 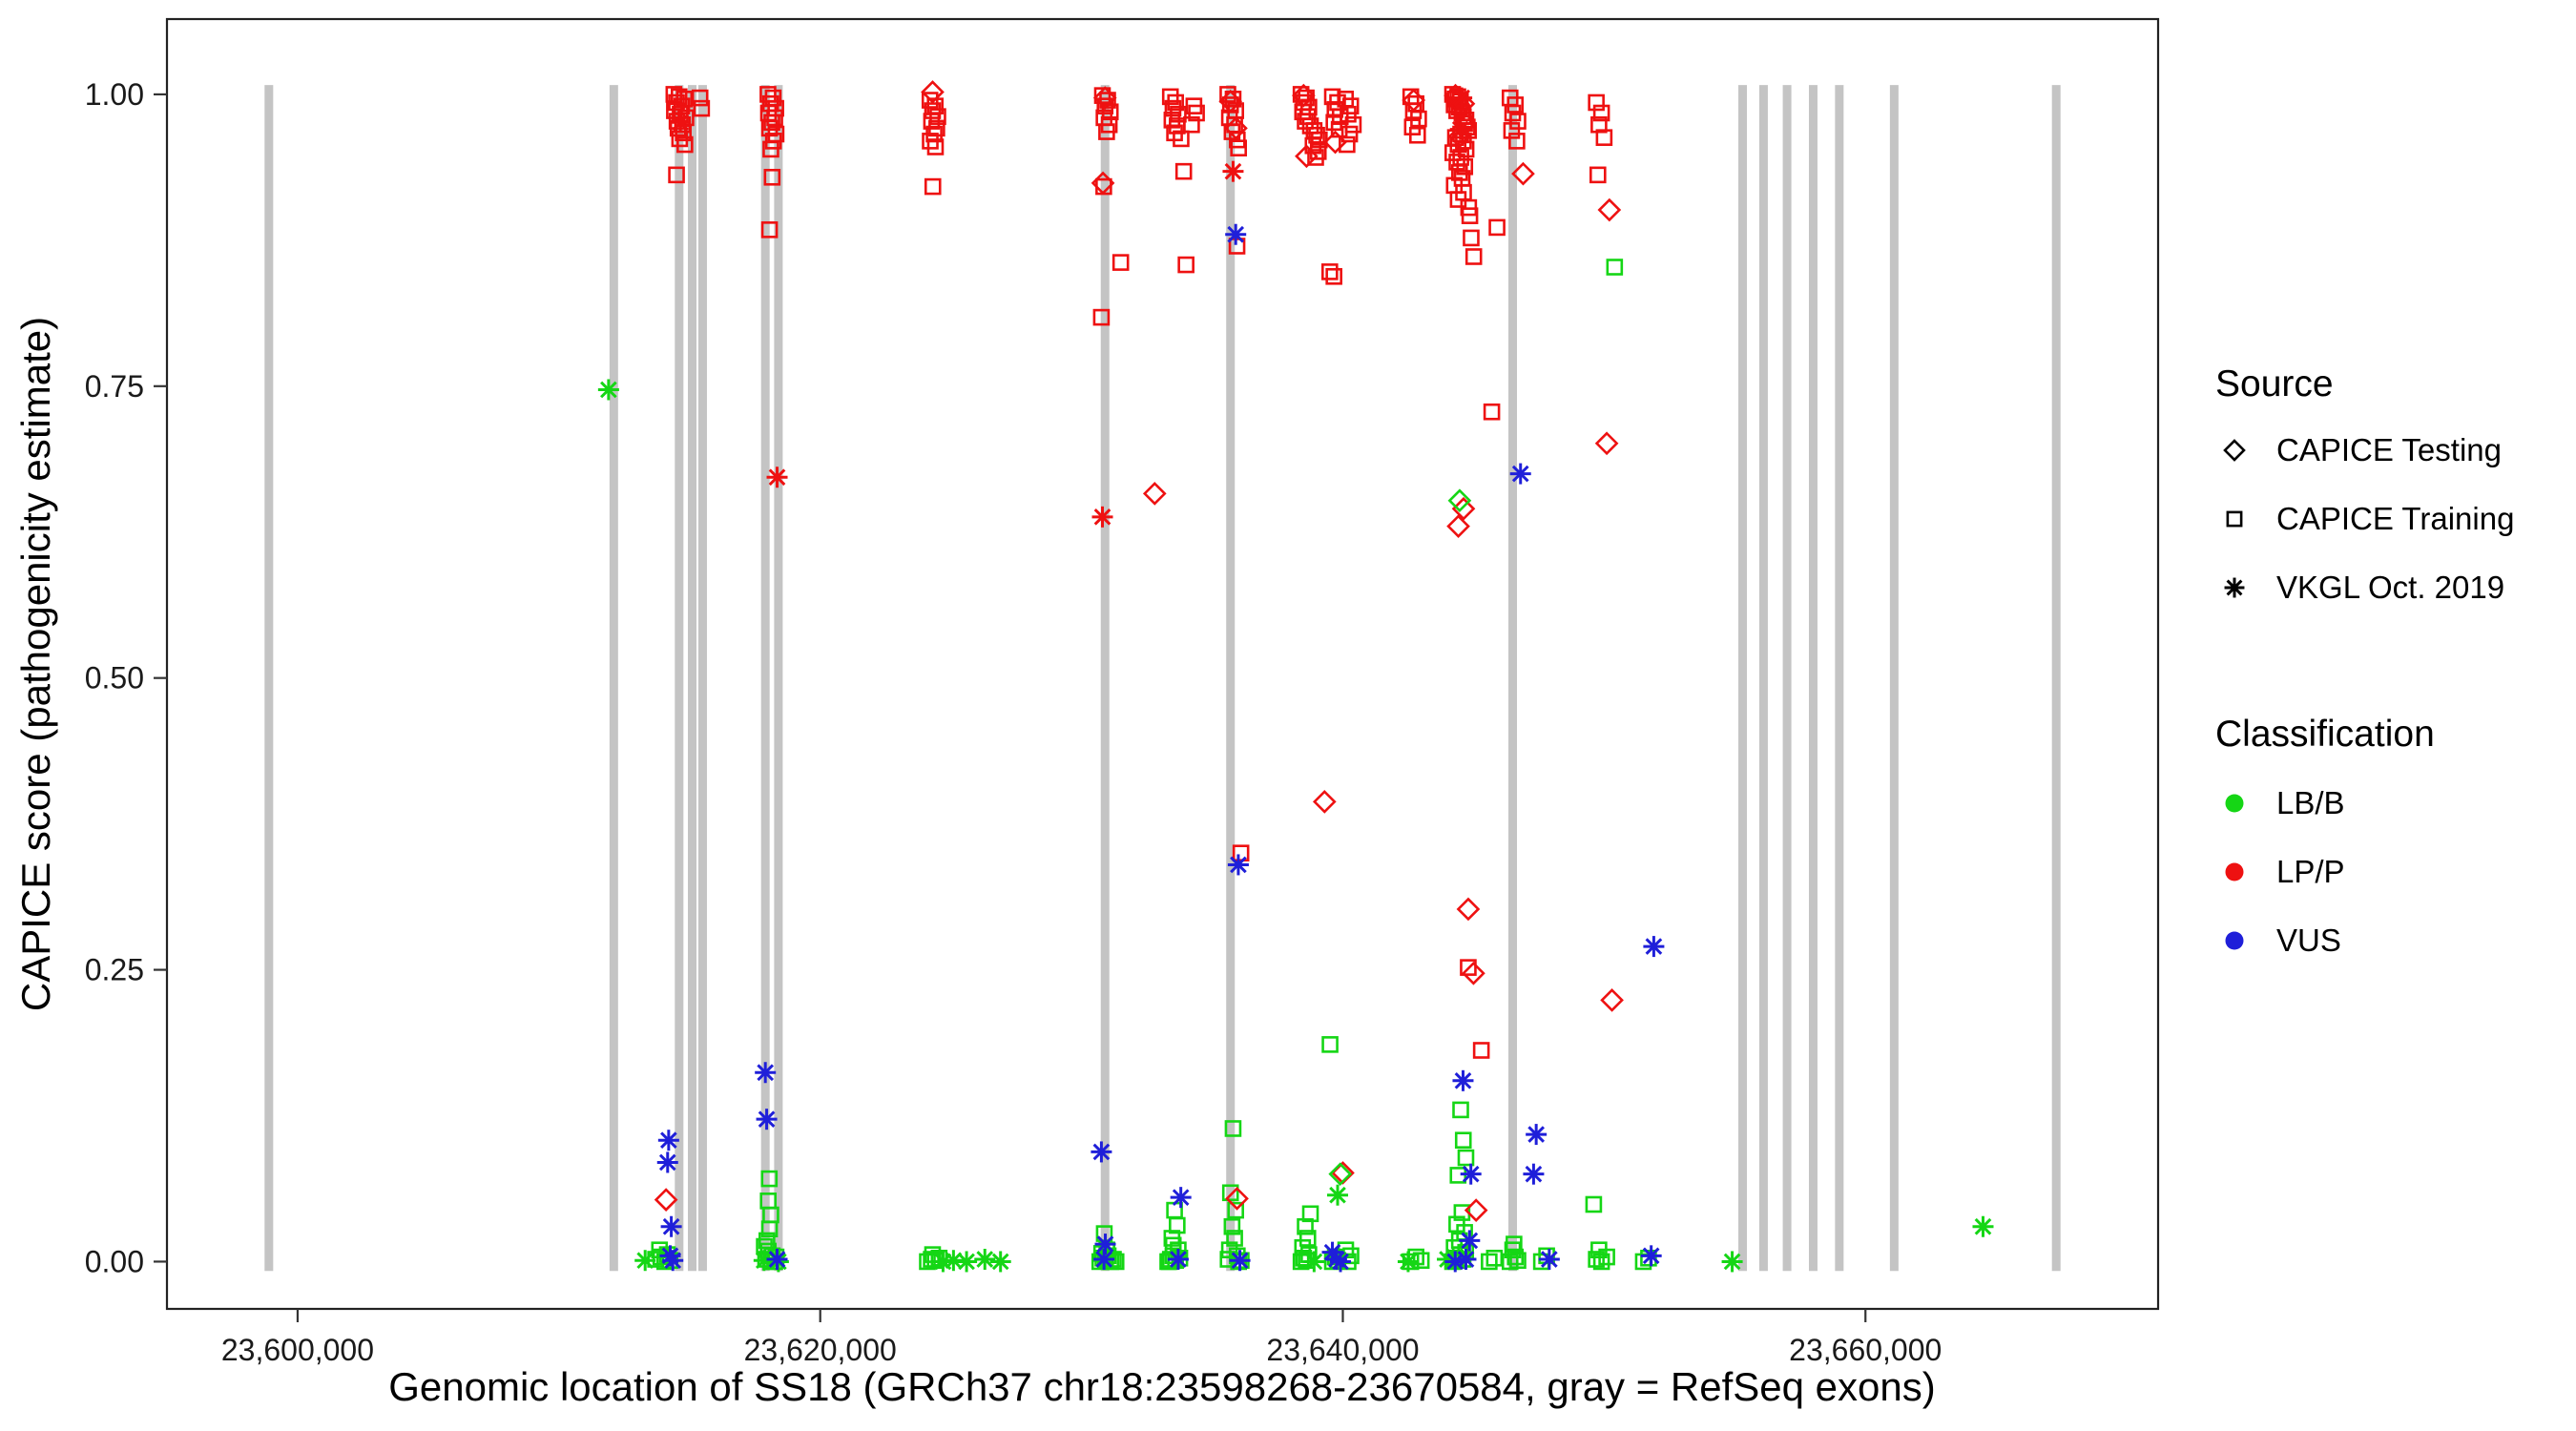 What do you see at coordinates (114, 1261) in the screenshot?
I see `y-tick-label: 0.00` at bounding box center [114, 1261].